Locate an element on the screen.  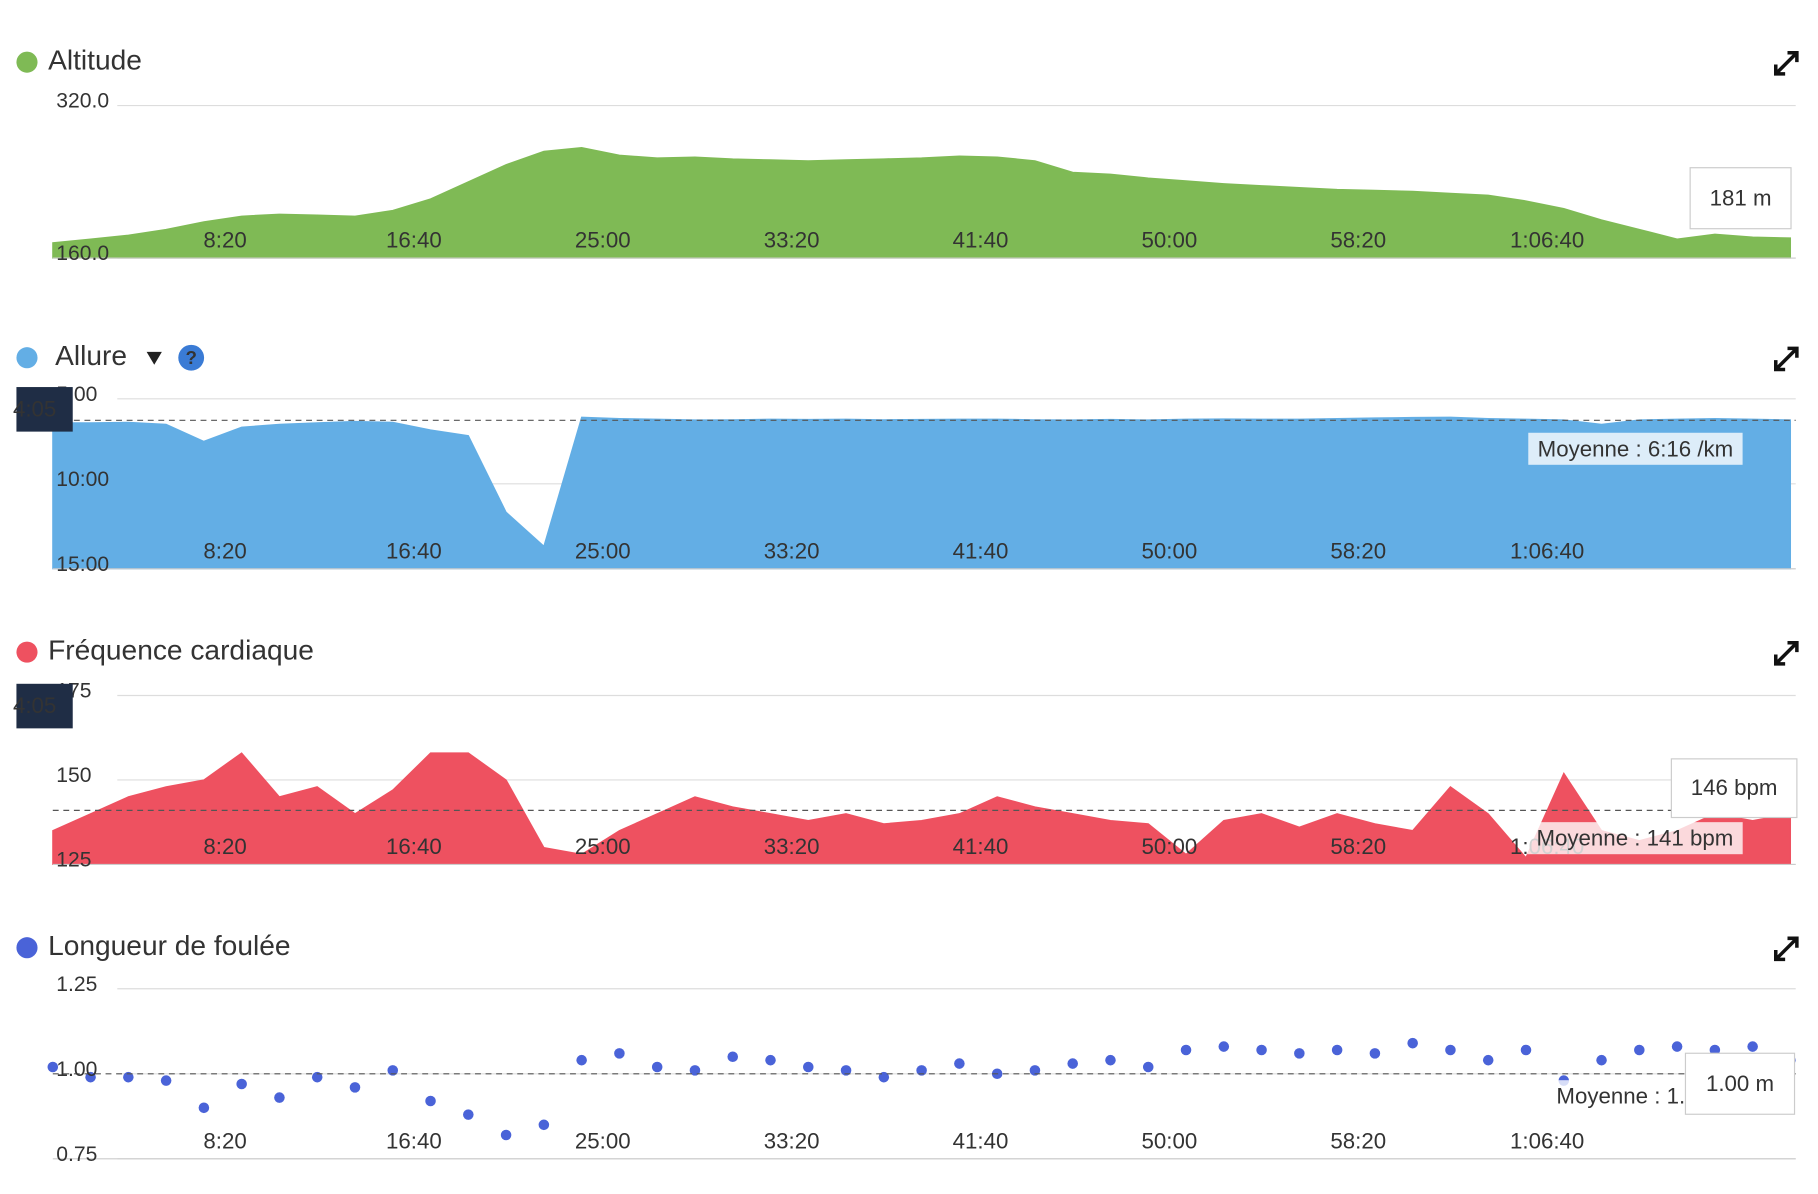
average-label: Moyenne : 141 bpm is located at coordinates (1634, 838).